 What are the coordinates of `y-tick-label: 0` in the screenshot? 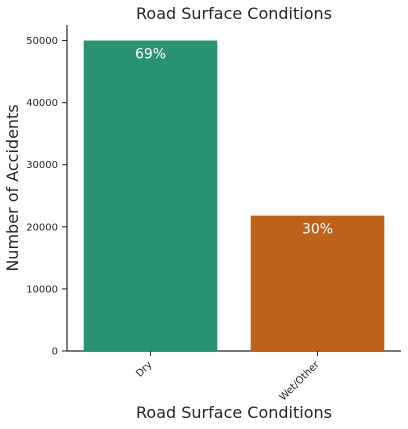 It's located at (55, 352).